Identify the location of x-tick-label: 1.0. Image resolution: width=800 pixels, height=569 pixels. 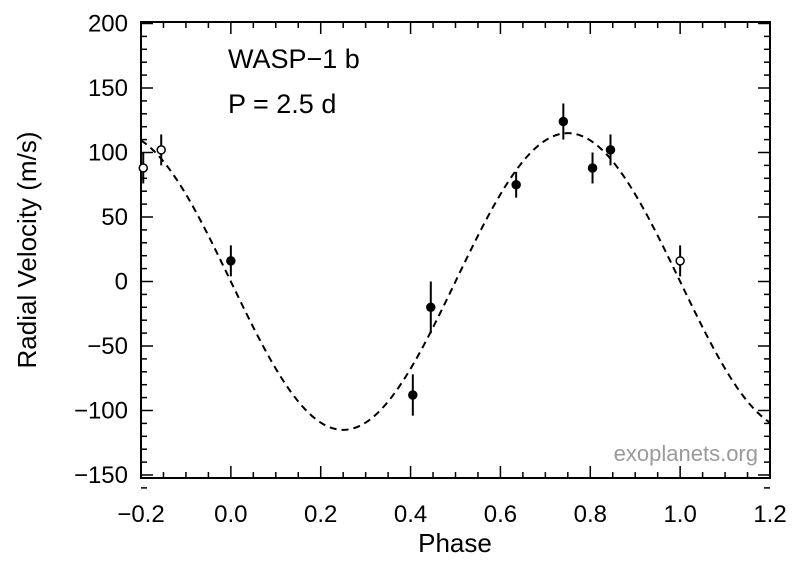
(679, 514).